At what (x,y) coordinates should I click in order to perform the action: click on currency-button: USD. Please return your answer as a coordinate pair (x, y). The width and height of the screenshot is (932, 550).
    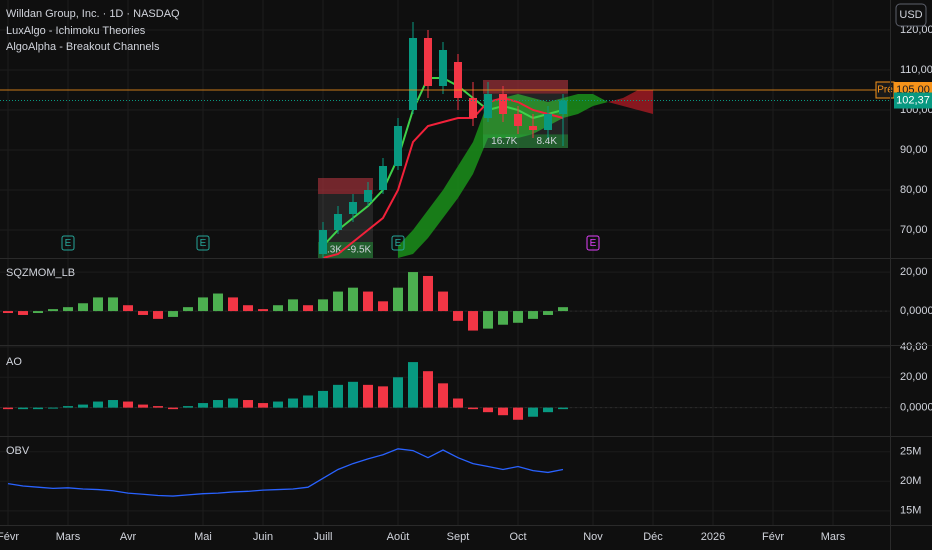
    Looking at the image, I should click on (911, 15).